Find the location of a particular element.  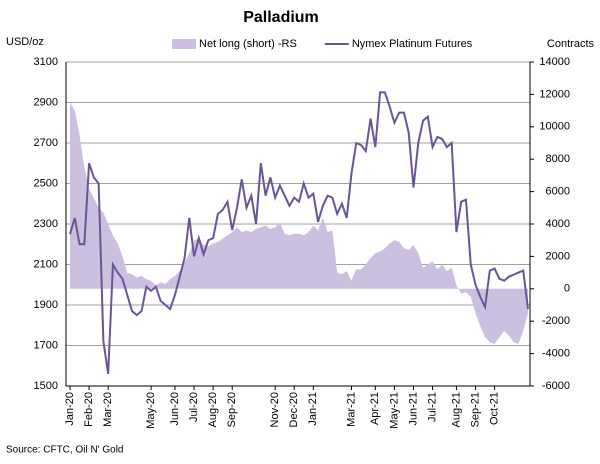

y2-tick-label: 2000 is located at coordinates (558, 256).